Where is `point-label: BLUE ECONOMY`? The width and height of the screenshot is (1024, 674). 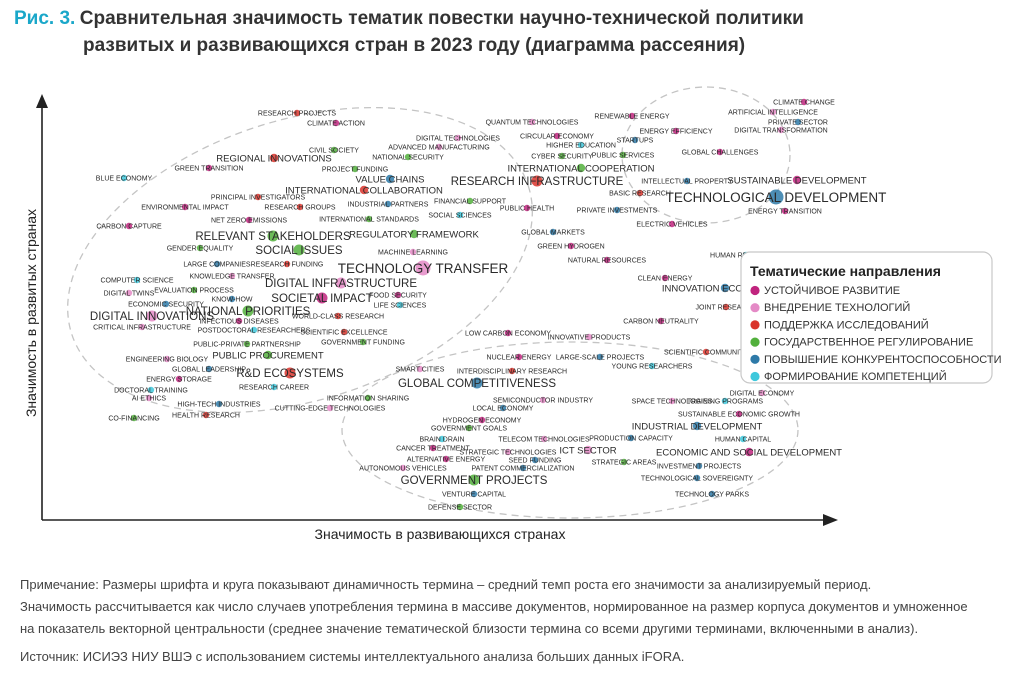 point-label: BLUE ECONOMY is located at coordinates (124, 179).